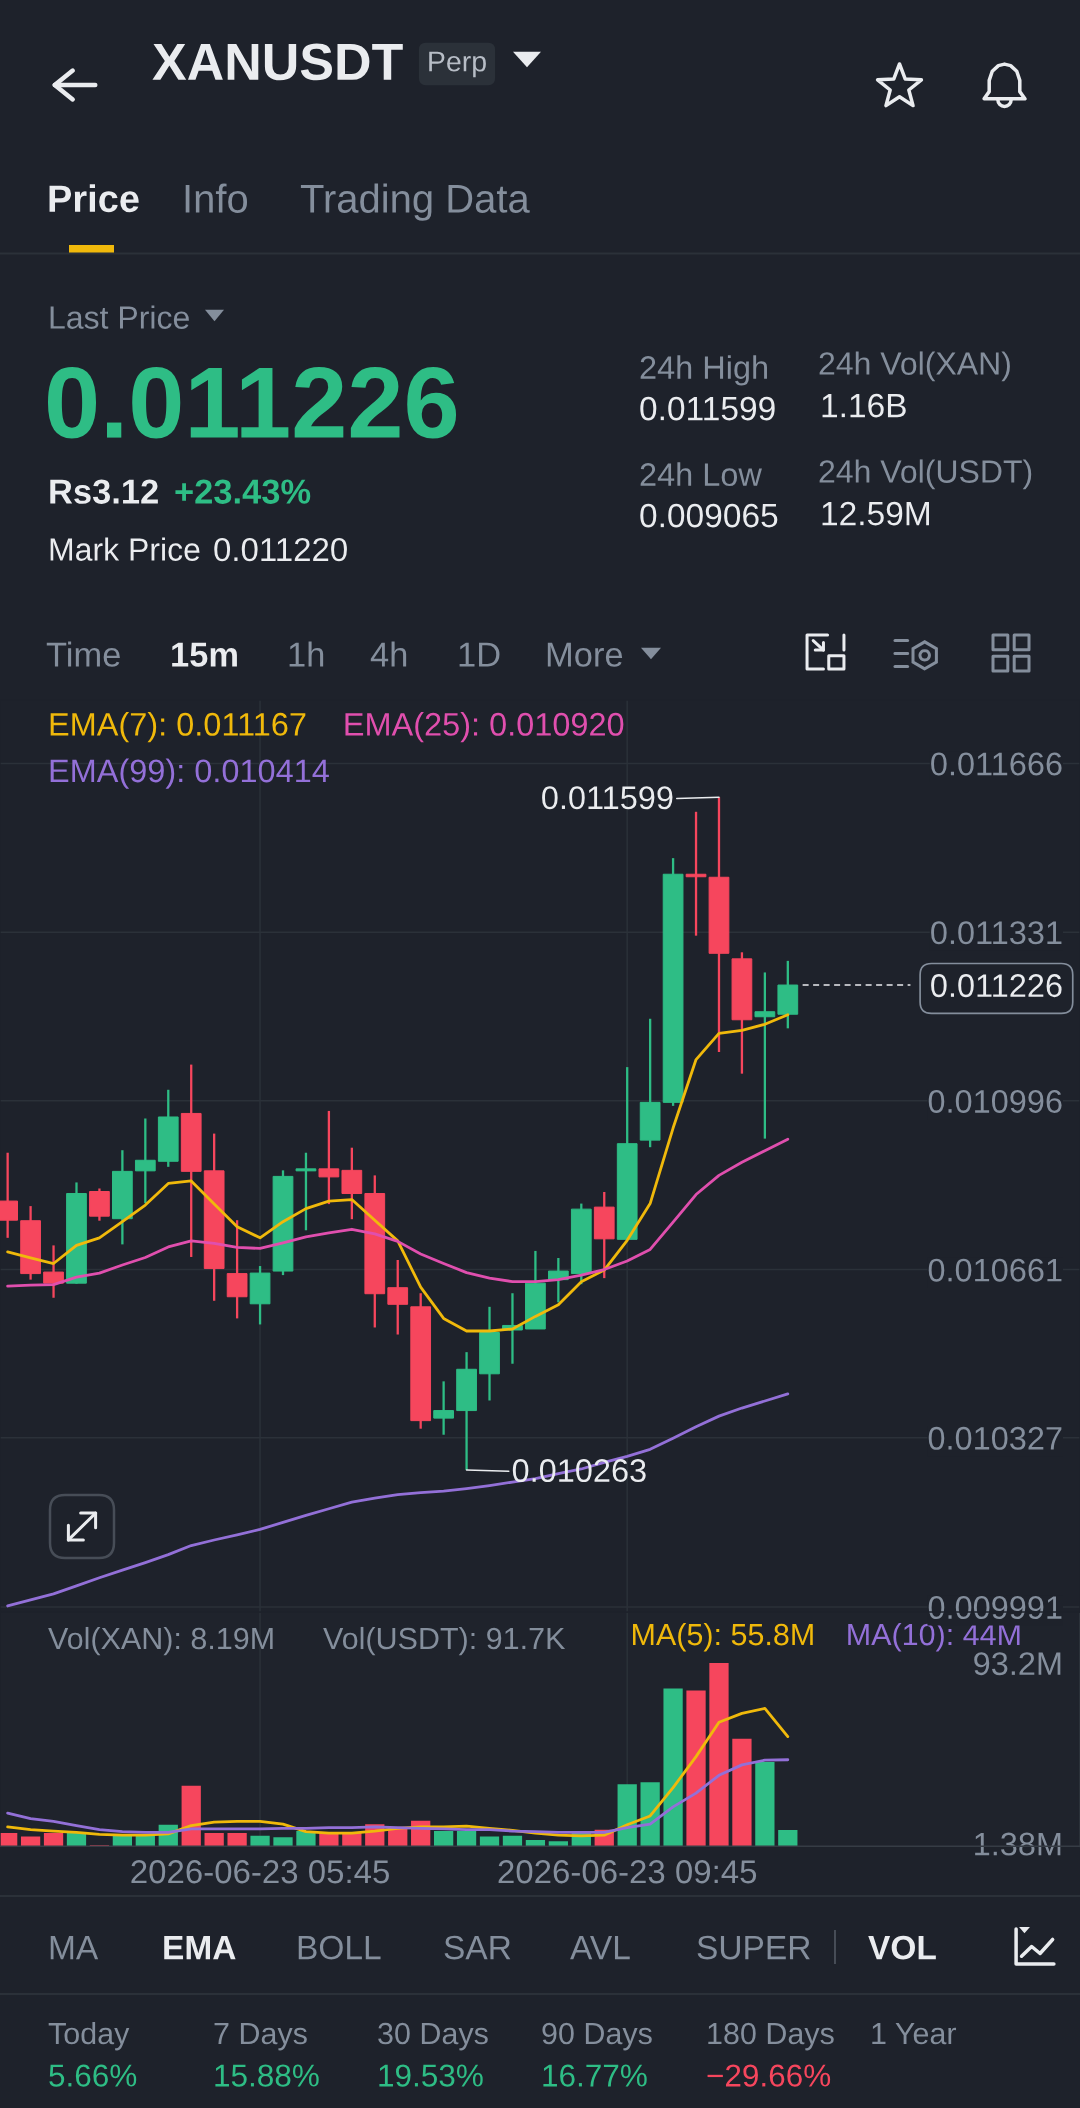 The height and width of the screenshot is (2108, 1080). What do you see at coordinates (1017, 1664) in the screenshot?
I see `y-tick-label: 93.2M` at bounding box center [1017, 1664].